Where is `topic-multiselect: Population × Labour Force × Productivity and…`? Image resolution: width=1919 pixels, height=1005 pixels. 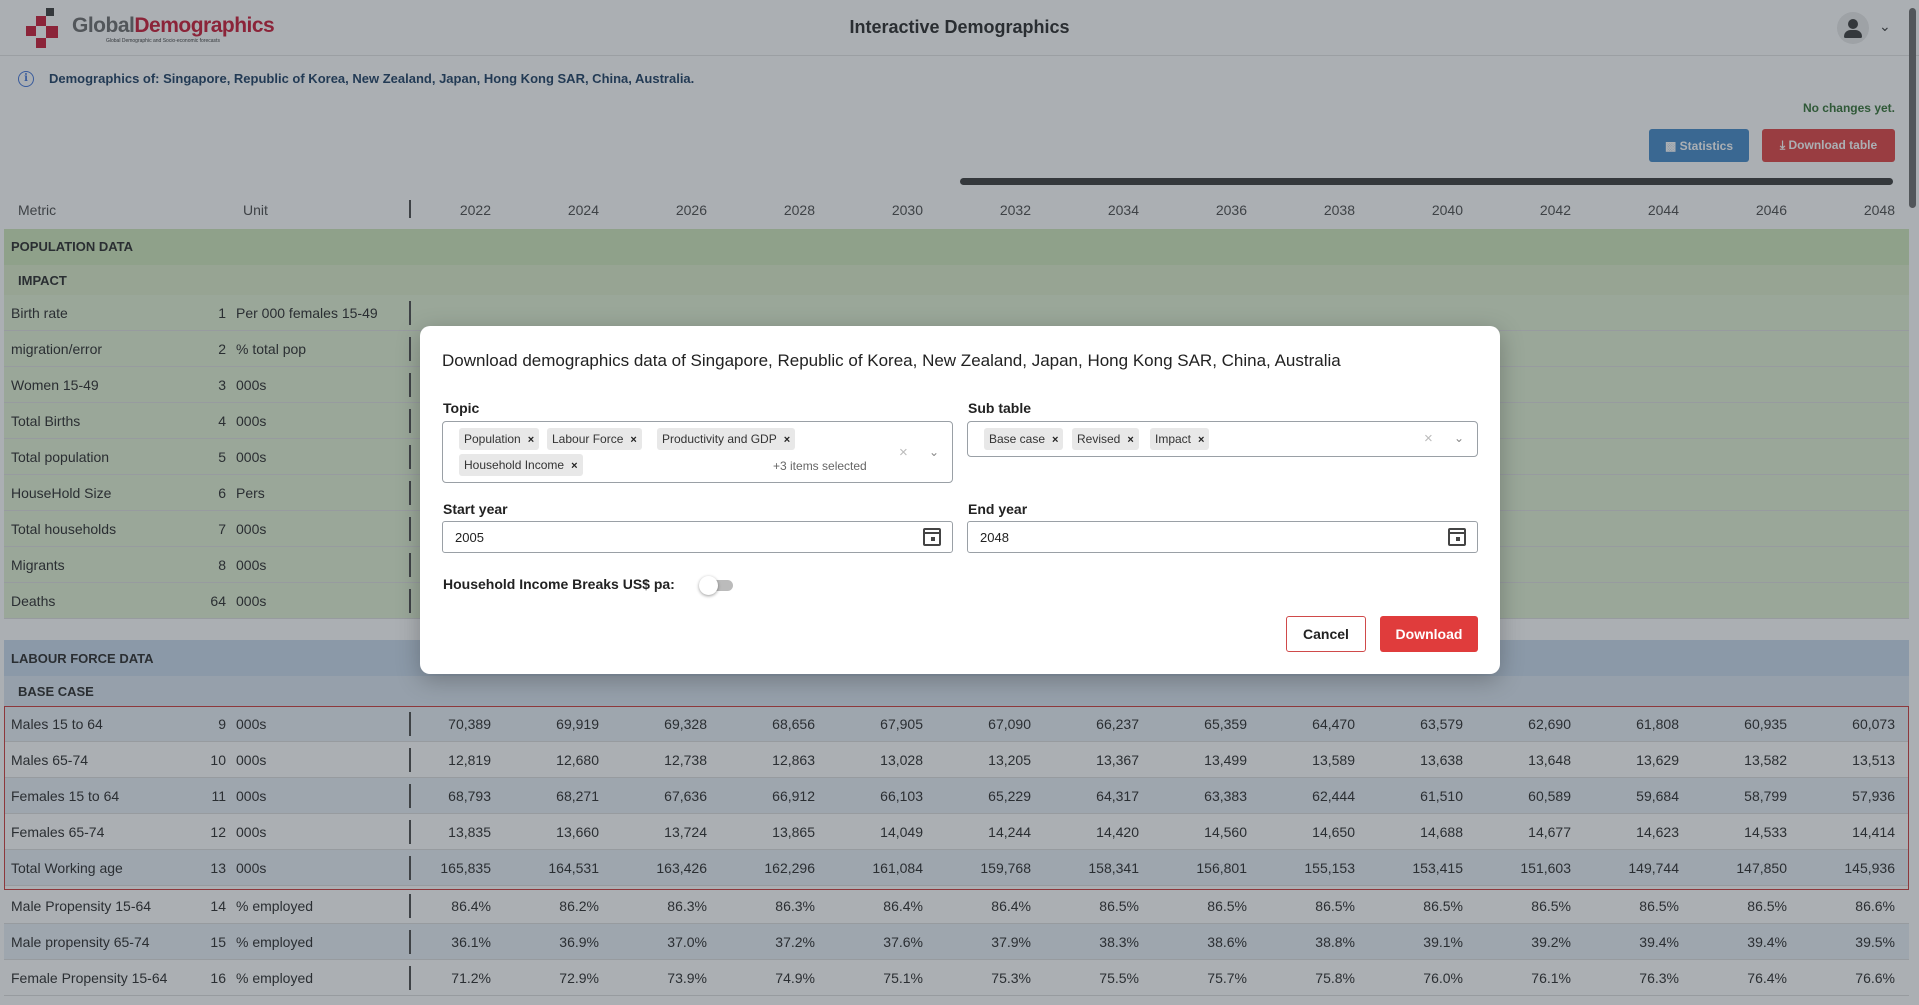
topic-multiselect: Population × Labour Force × Productivity and… is located at coordinates (697, 452).